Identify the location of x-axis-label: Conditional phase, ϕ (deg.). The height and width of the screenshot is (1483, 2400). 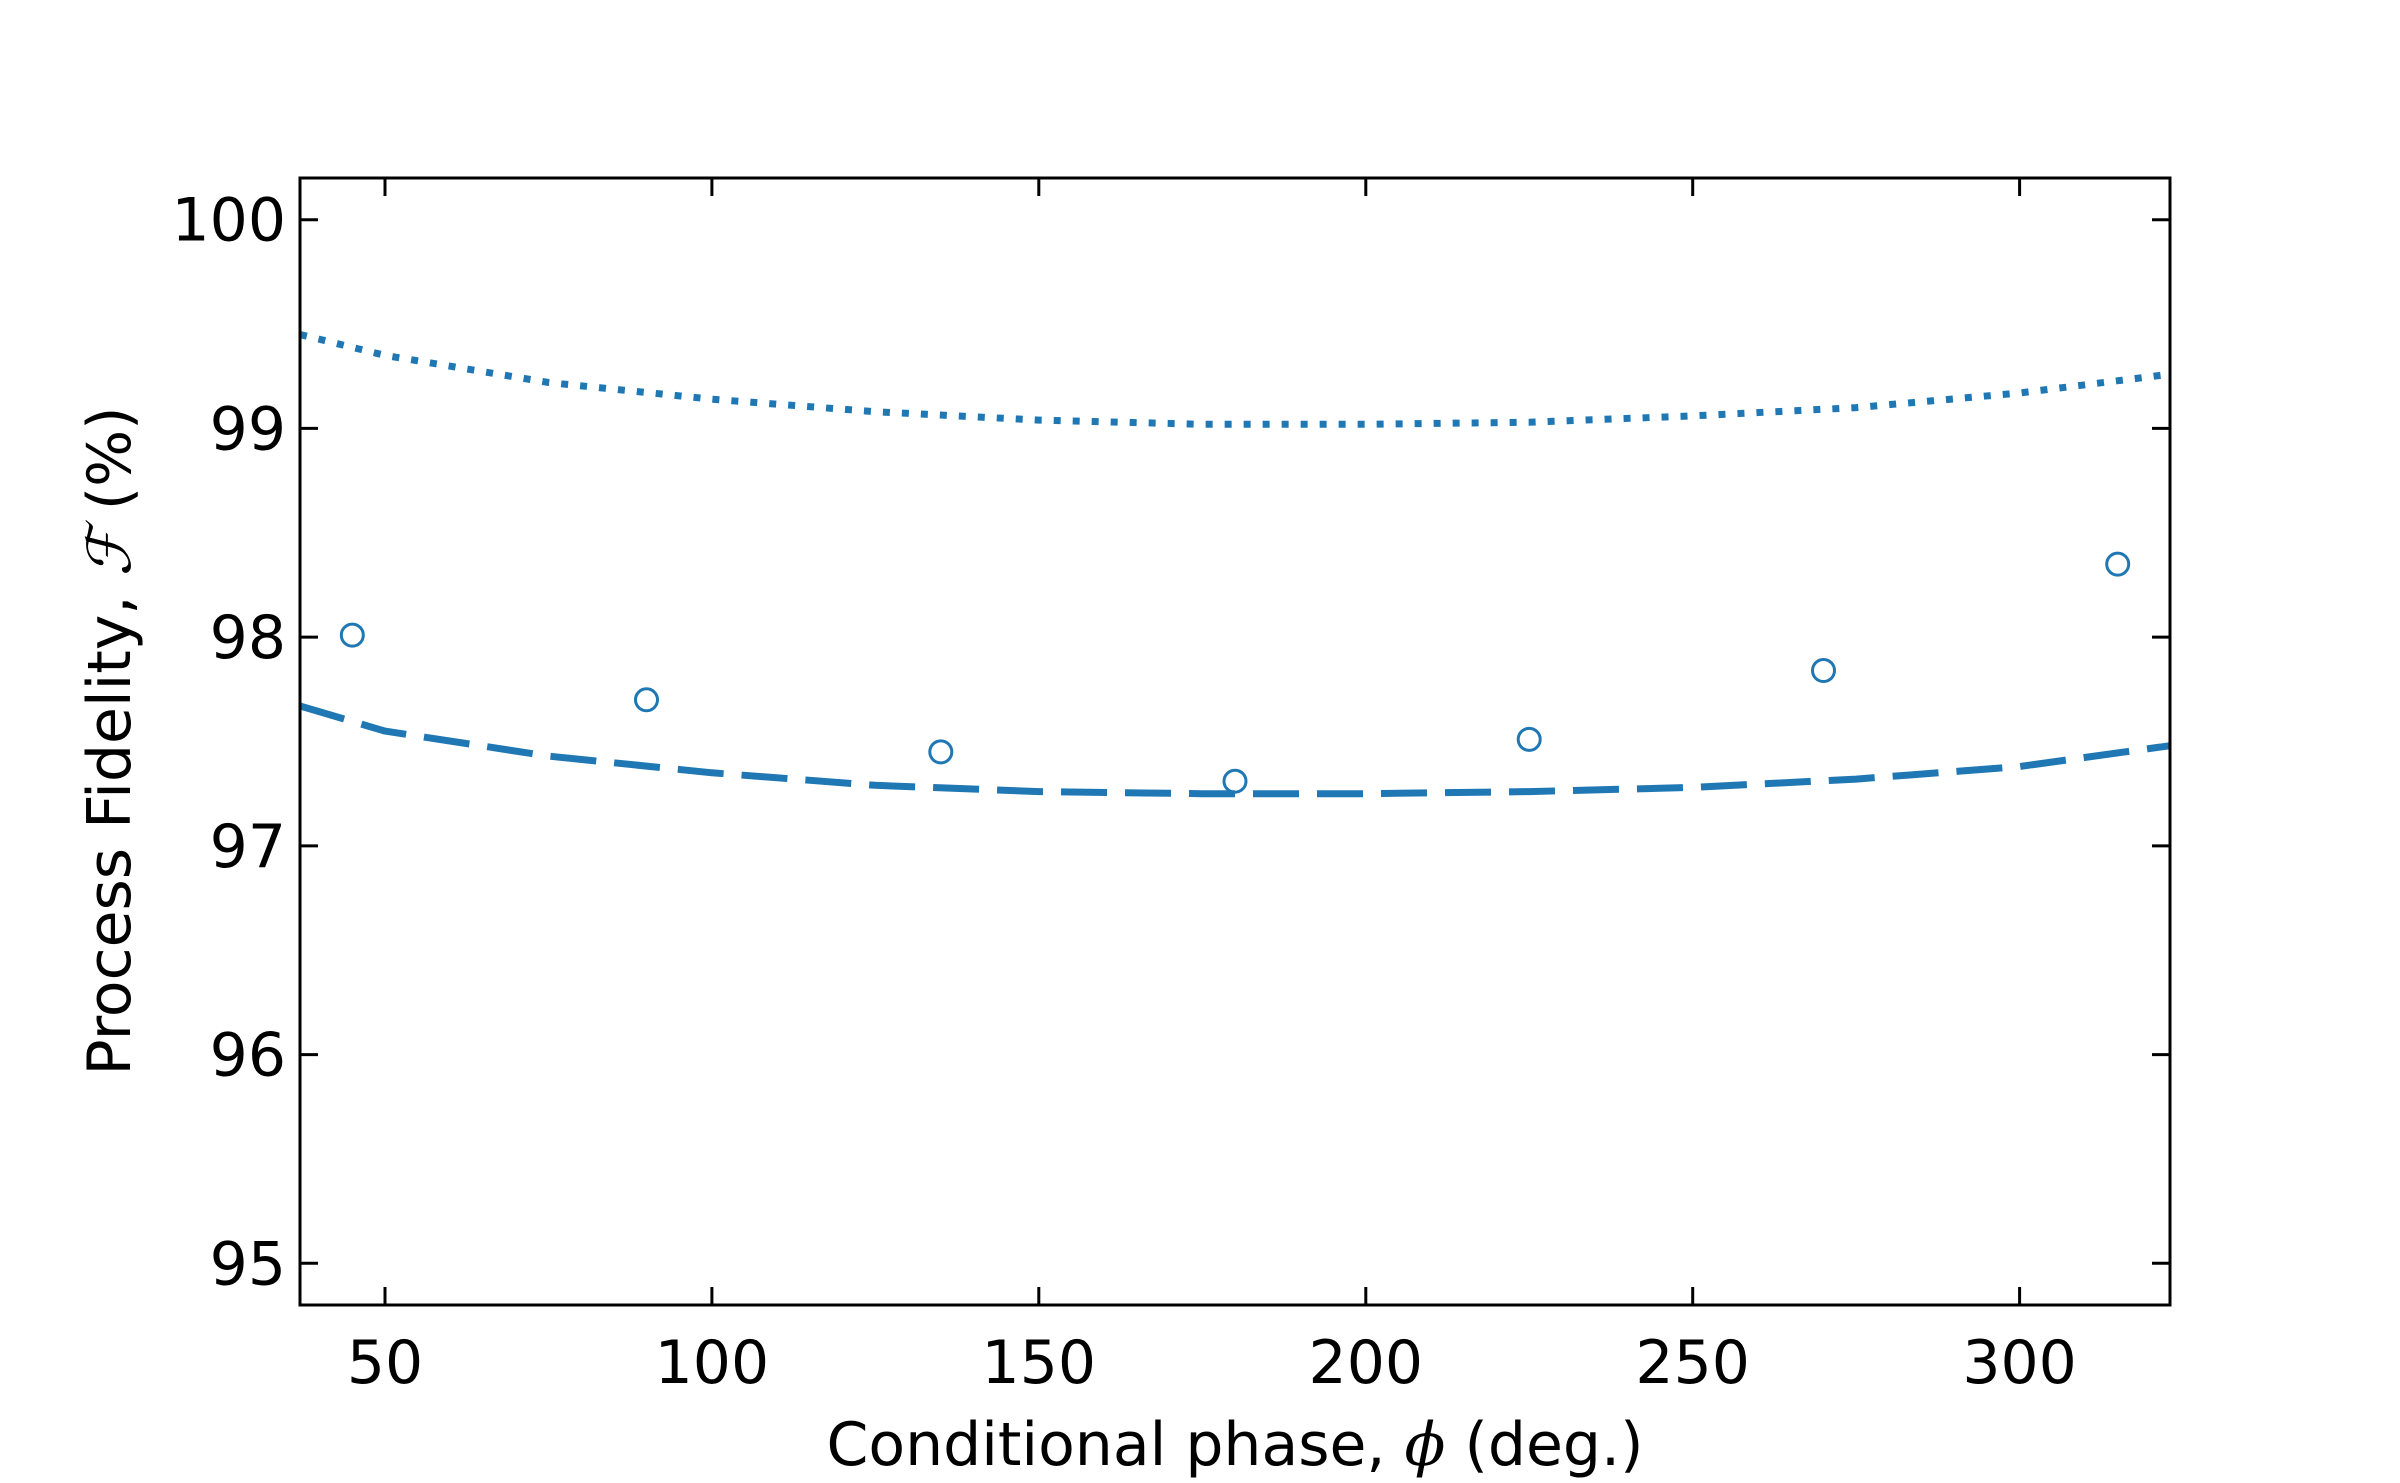
(1235, 1445).